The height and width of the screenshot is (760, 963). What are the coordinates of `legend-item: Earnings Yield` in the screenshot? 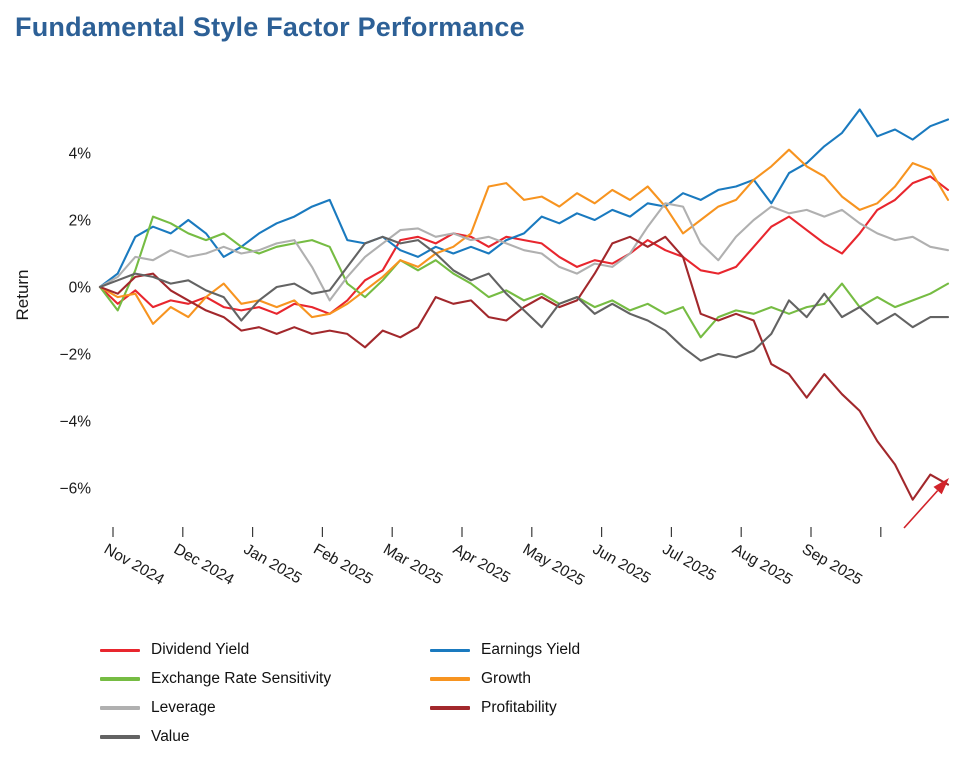 It's located at (505, 650).